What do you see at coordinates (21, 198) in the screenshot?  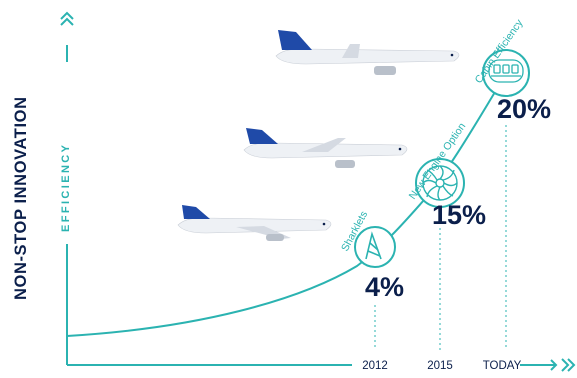 I see `y-axis-title: NON-STOP INNOVATION` at bounding box center [21, 198].